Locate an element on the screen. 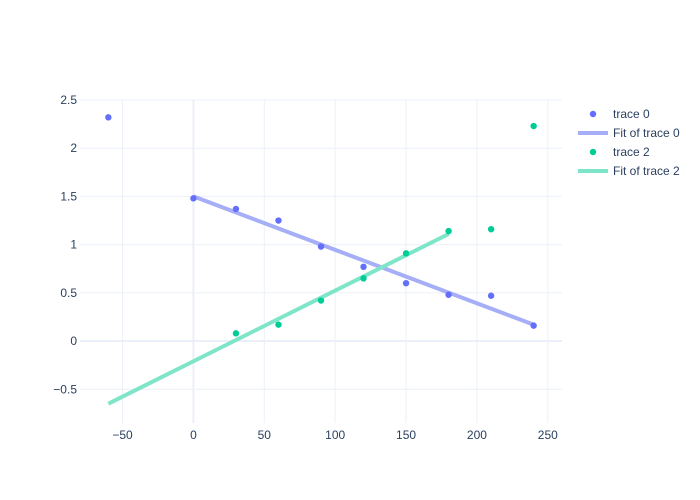 The height and width of the screenshot is (500, 700). x-tick-label: 100 is located at coordinates (335, 435).